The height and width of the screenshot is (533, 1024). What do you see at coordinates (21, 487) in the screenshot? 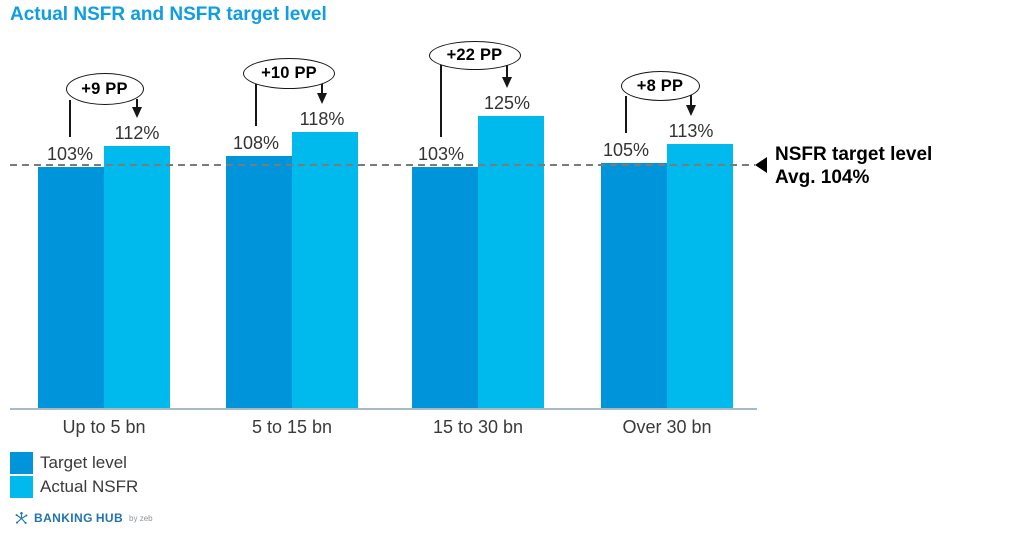
I see `actual-nsfr-swatch` at bounding box center [21, 487].